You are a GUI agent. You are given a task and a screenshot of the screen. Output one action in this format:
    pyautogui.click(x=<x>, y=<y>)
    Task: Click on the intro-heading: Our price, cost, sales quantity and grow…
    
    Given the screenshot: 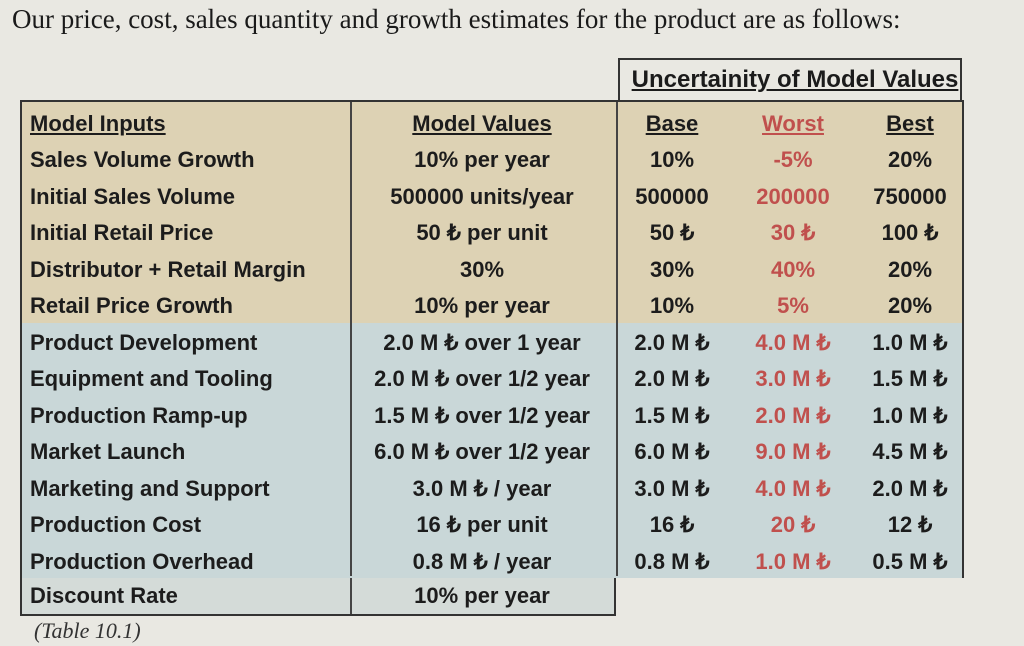 What is the action you would take?
    pyautogui.click(x=456, y=19)
    